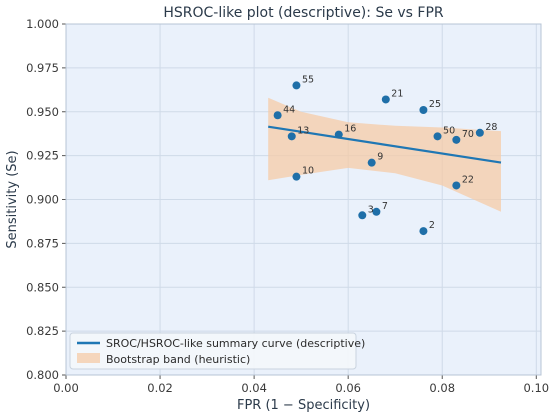  Describe the element at coordinates (42, 200) in the screenshot. I see `y-tick-label: 0.900` at that location.